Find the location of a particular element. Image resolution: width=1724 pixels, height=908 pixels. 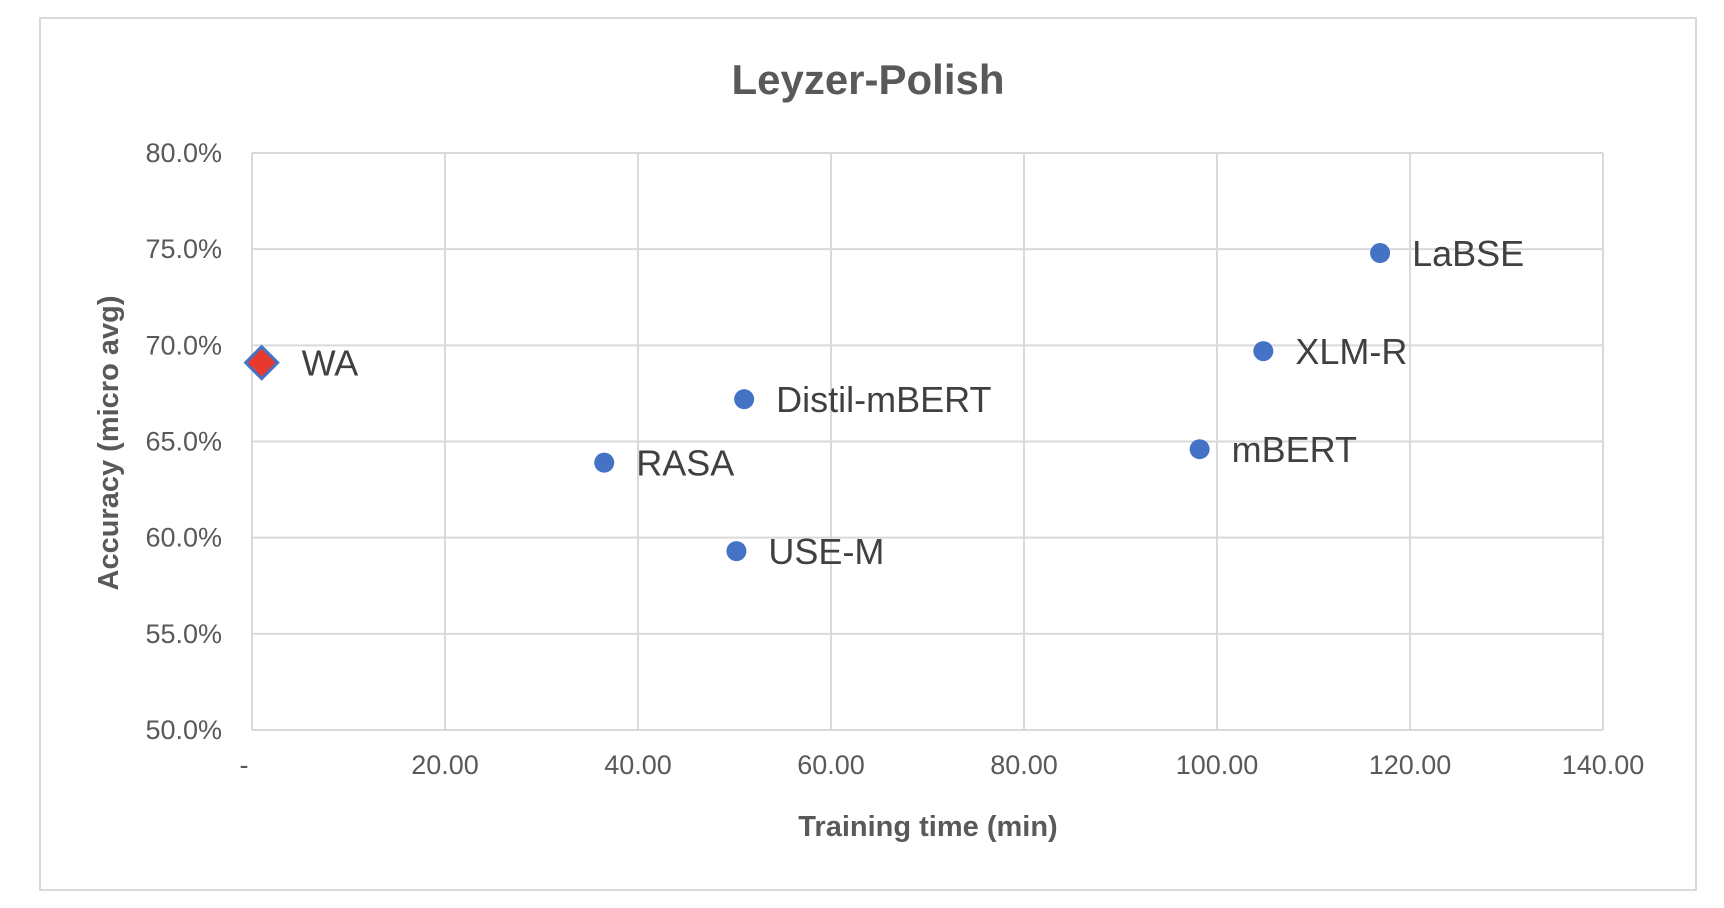

y-tick-label: 60.0% is located at coordinates (183, 538).